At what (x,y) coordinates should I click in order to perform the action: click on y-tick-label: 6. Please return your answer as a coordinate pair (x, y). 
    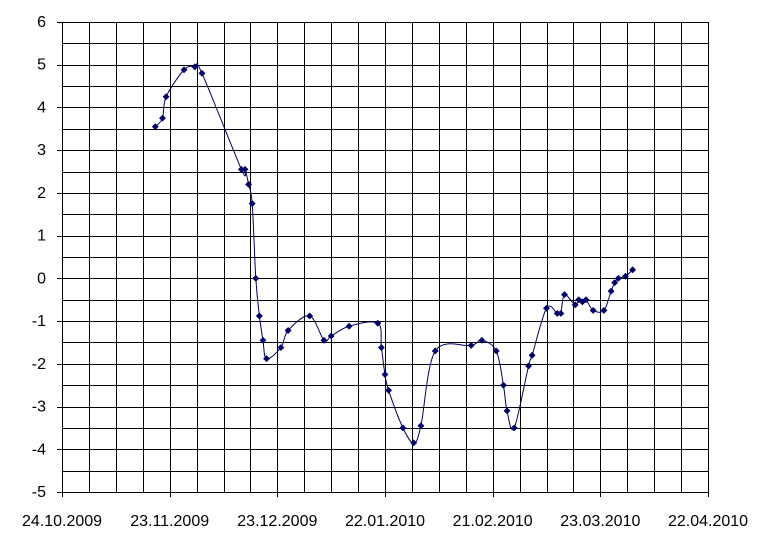
    Looking at the image, I should click on (41, 22).